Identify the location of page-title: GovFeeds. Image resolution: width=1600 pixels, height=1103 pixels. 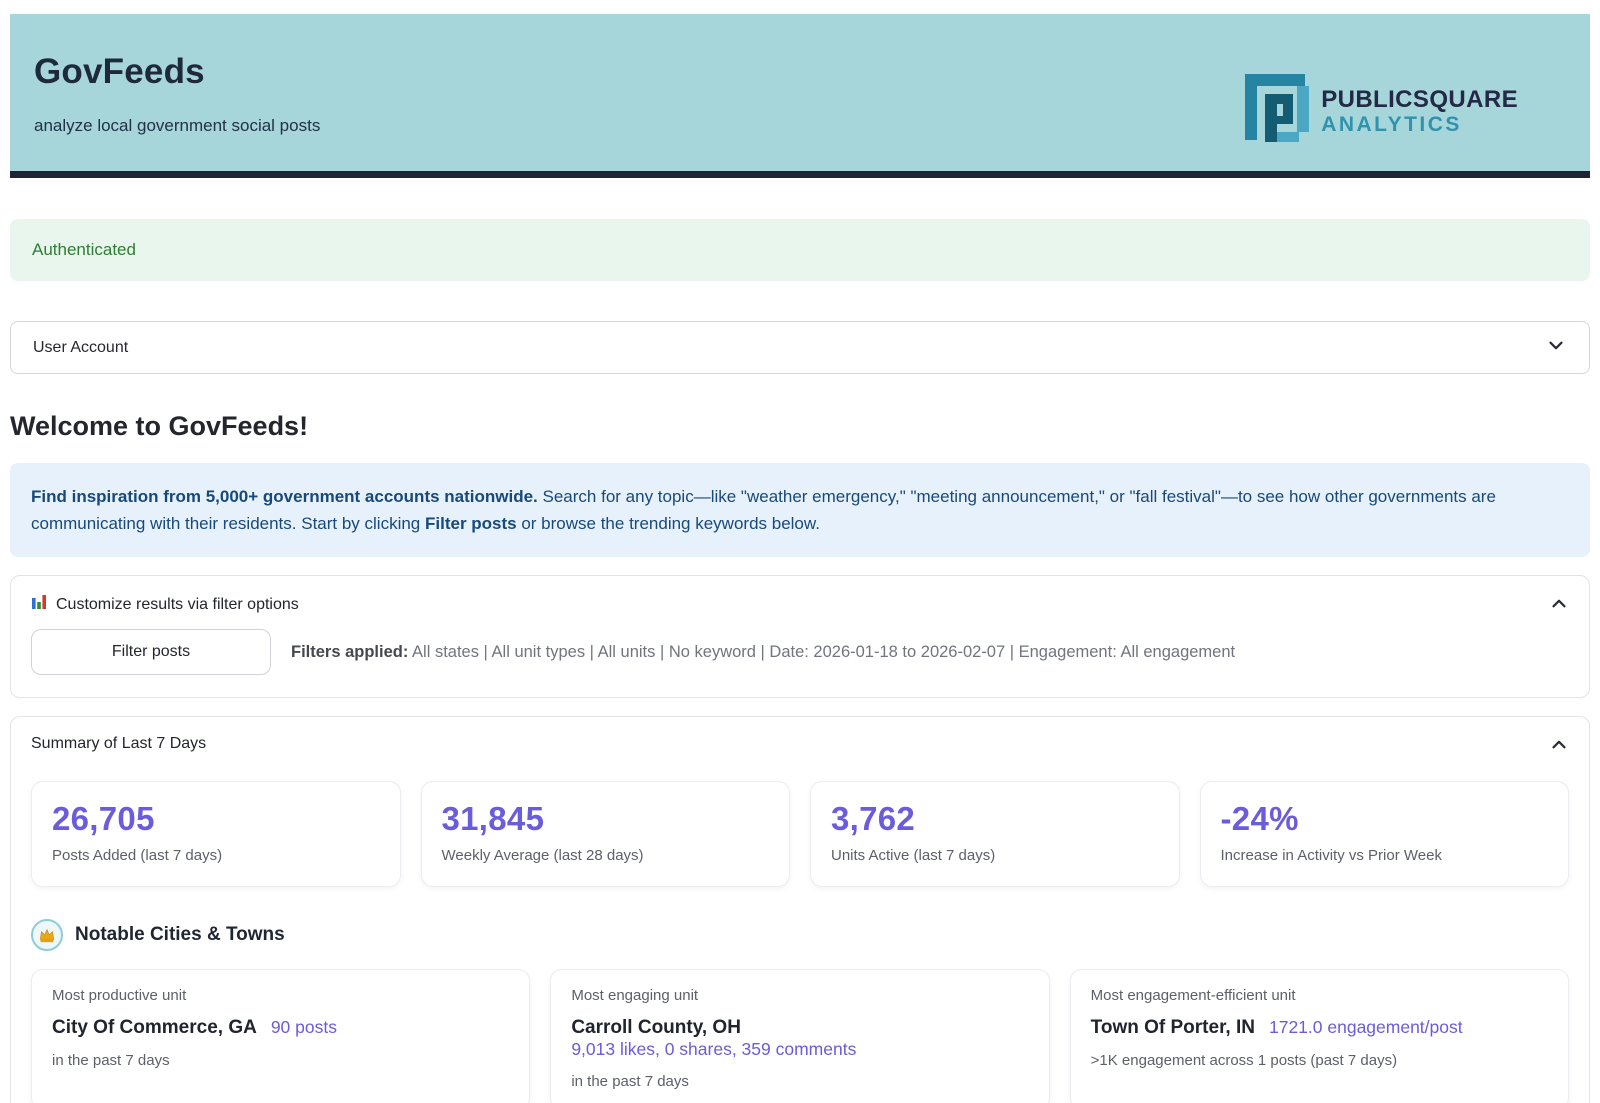
(119, 71).